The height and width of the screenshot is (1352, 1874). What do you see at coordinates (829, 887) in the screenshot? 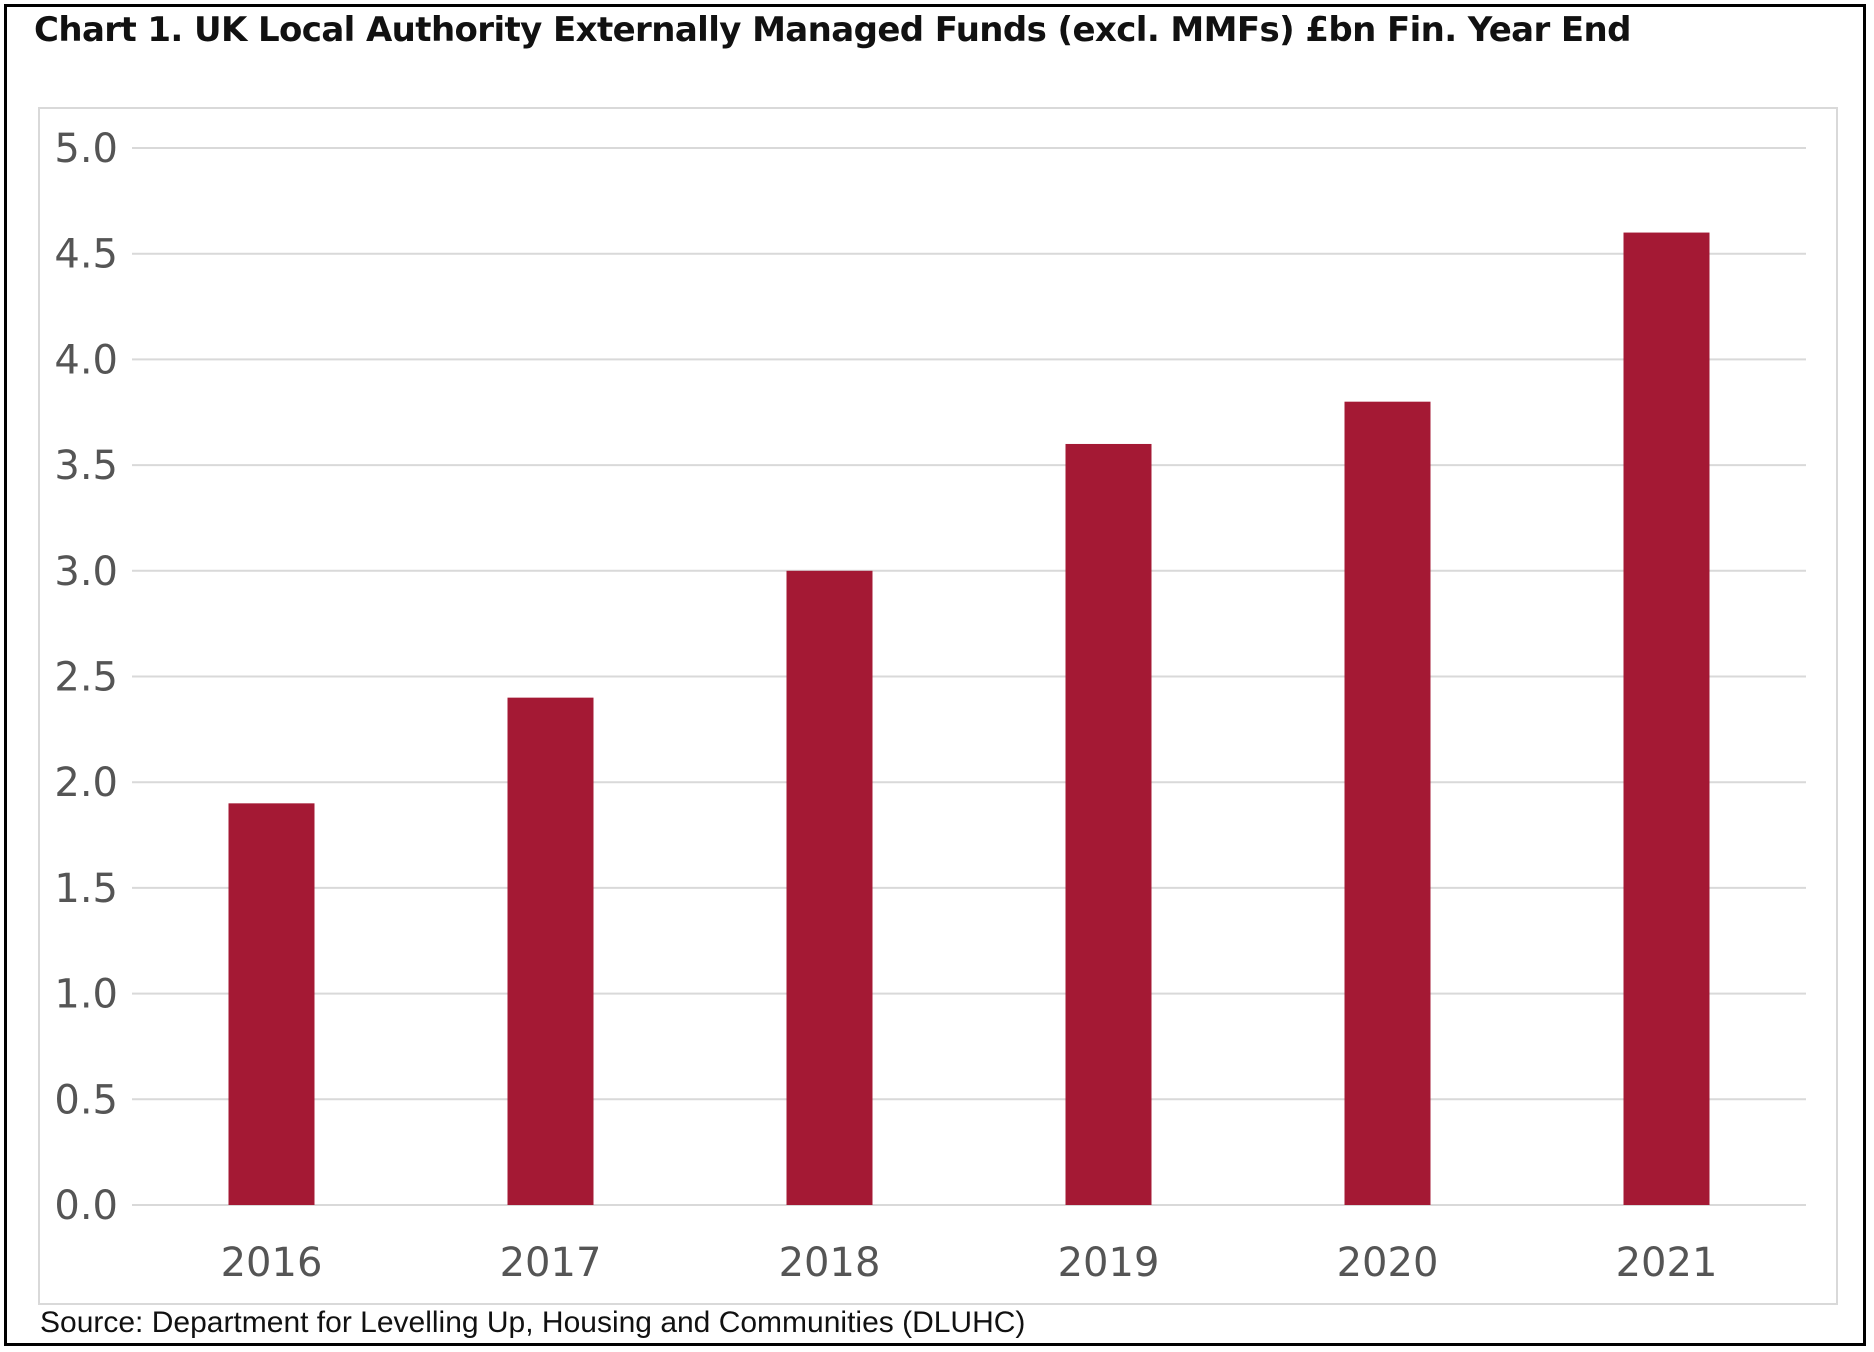
I see `bar-2018` at bounding box center [829, 887].